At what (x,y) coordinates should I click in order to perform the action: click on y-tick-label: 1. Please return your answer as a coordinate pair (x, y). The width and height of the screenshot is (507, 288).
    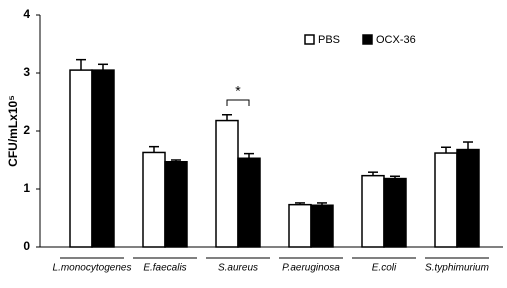
    Looking at the image, I should click on (26, 188).